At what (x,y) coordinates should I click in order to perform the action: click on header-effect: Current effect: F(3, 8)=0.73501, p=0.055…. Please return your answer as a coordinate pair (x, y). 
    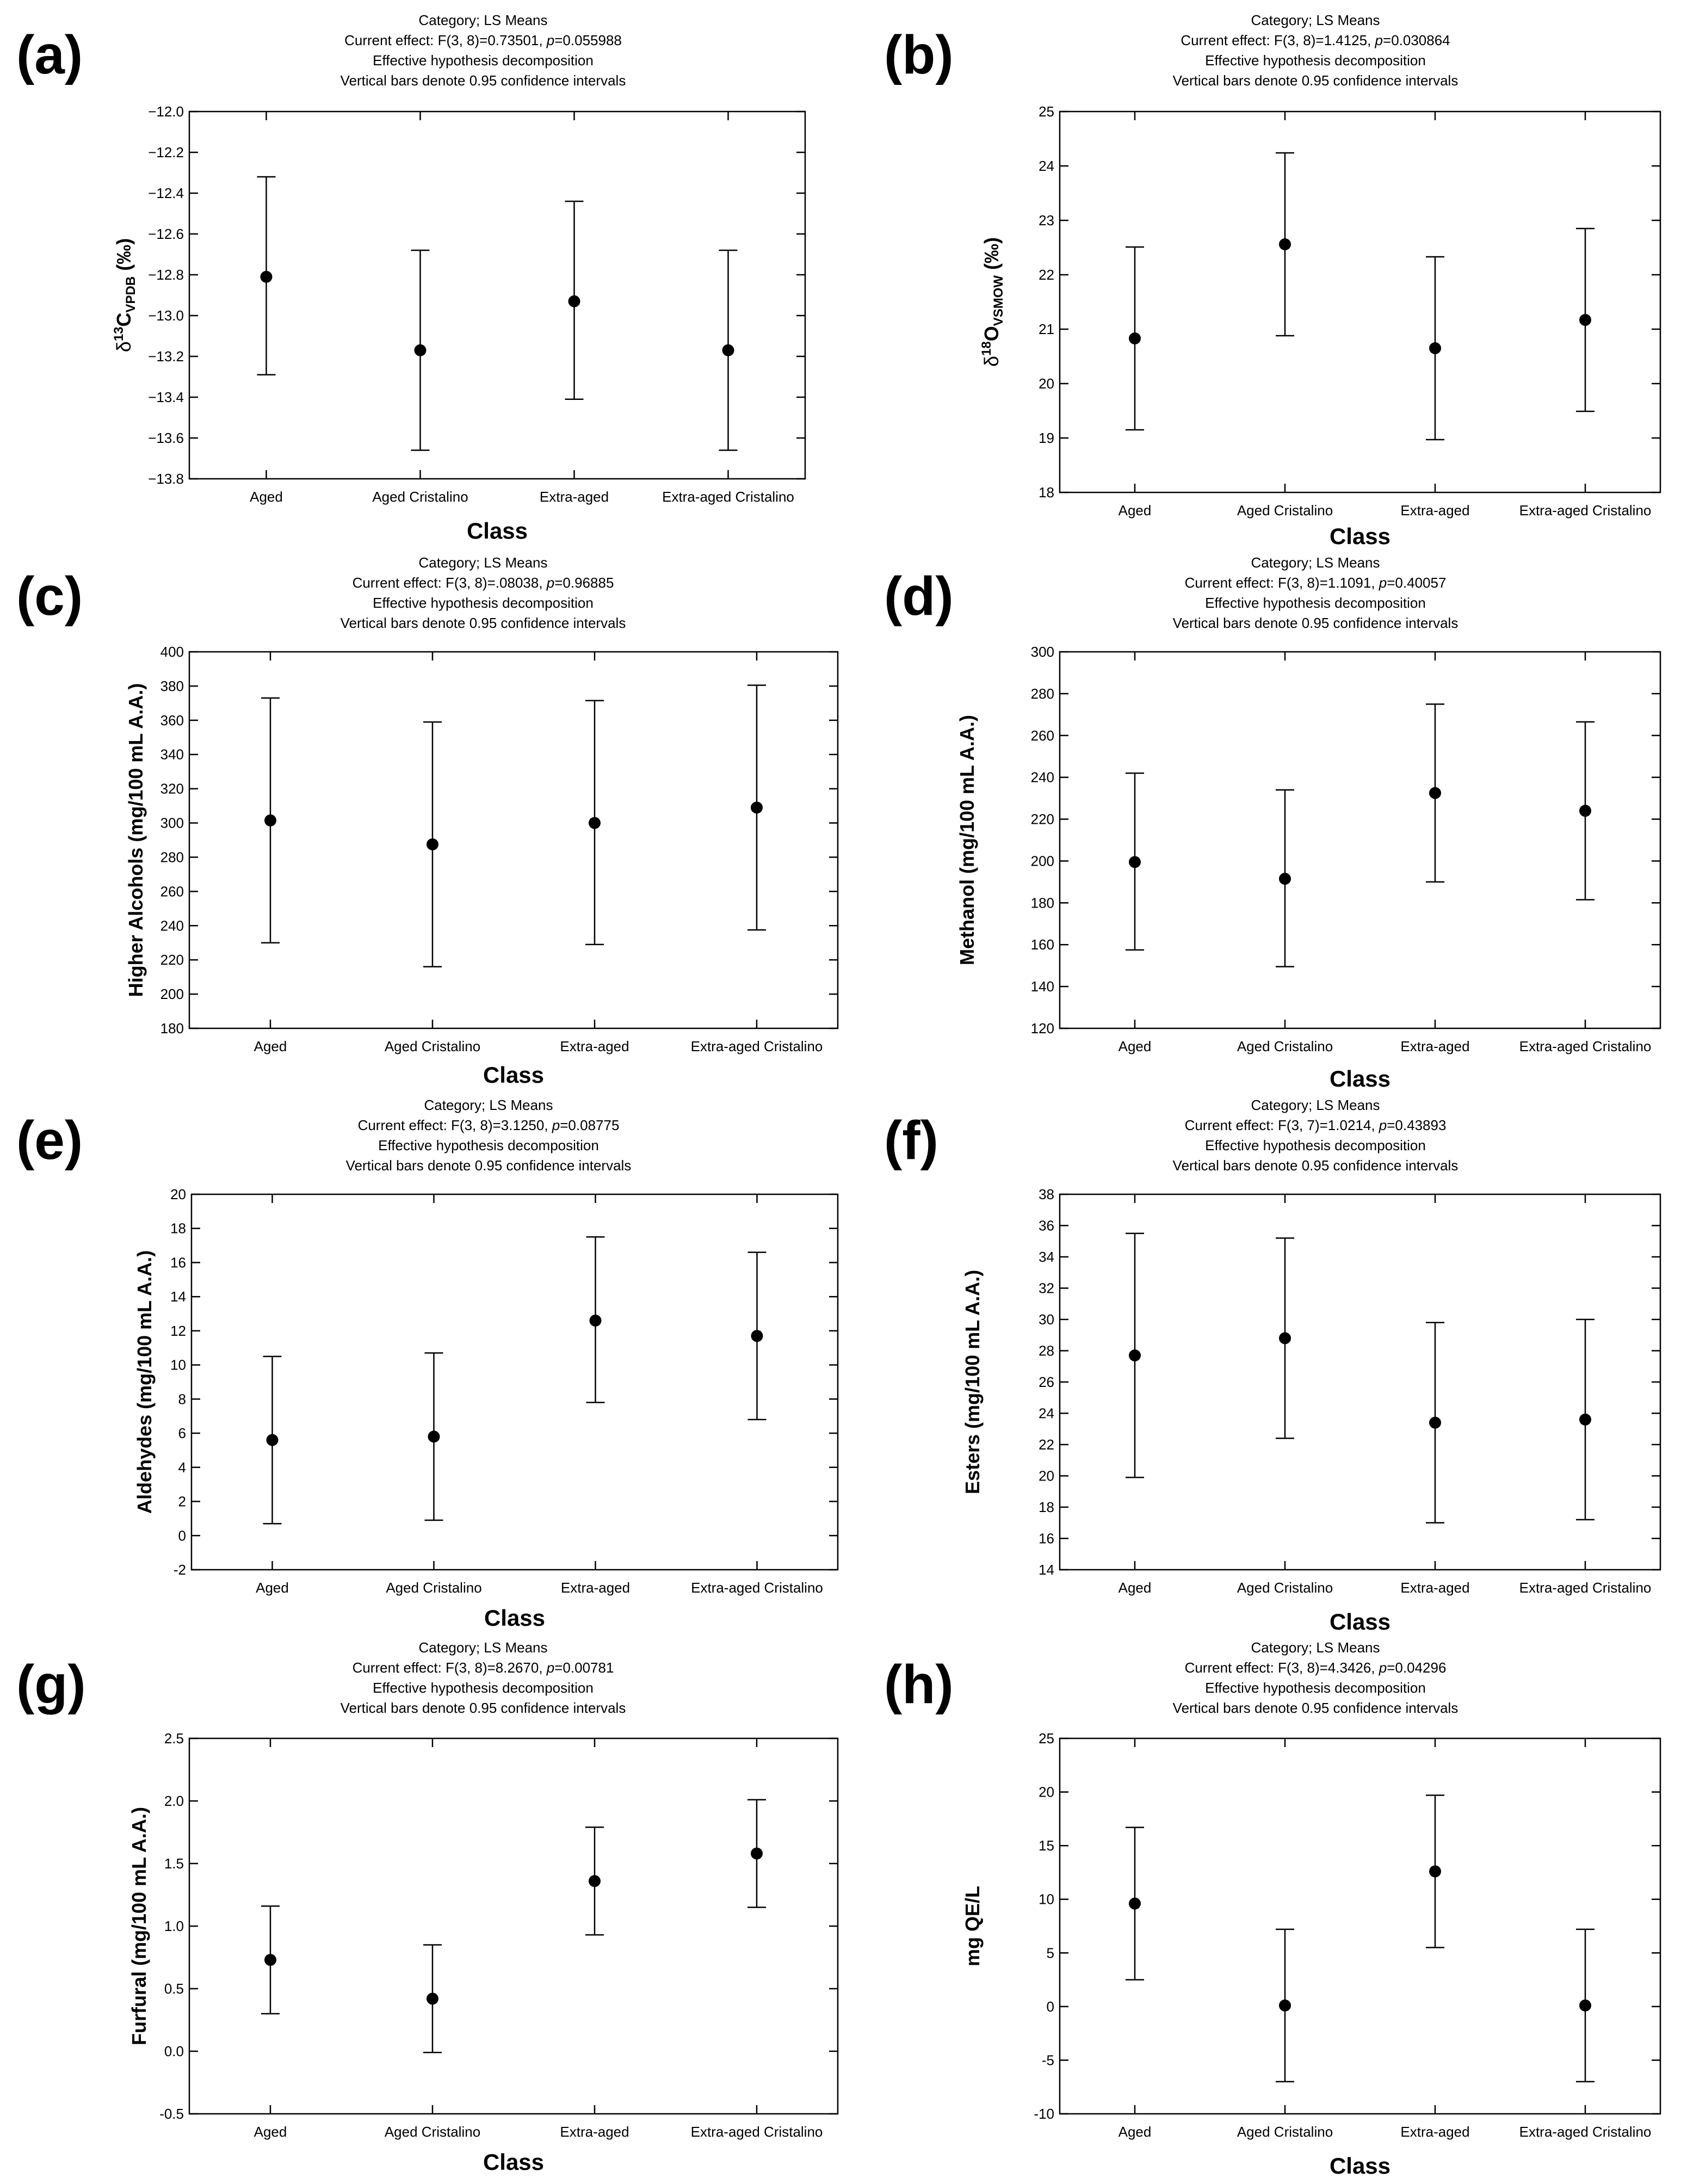
    Looking at the image, I should click on (483, 40).